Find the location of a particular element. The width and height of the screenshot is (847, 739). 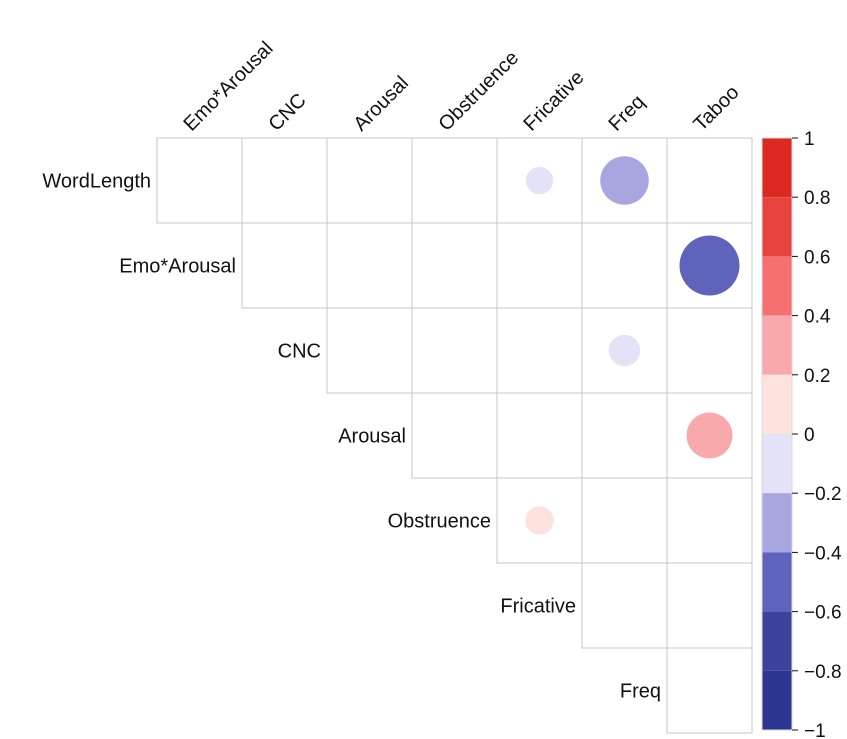

cell-freq-taboo is located at coordinates (709, 690).